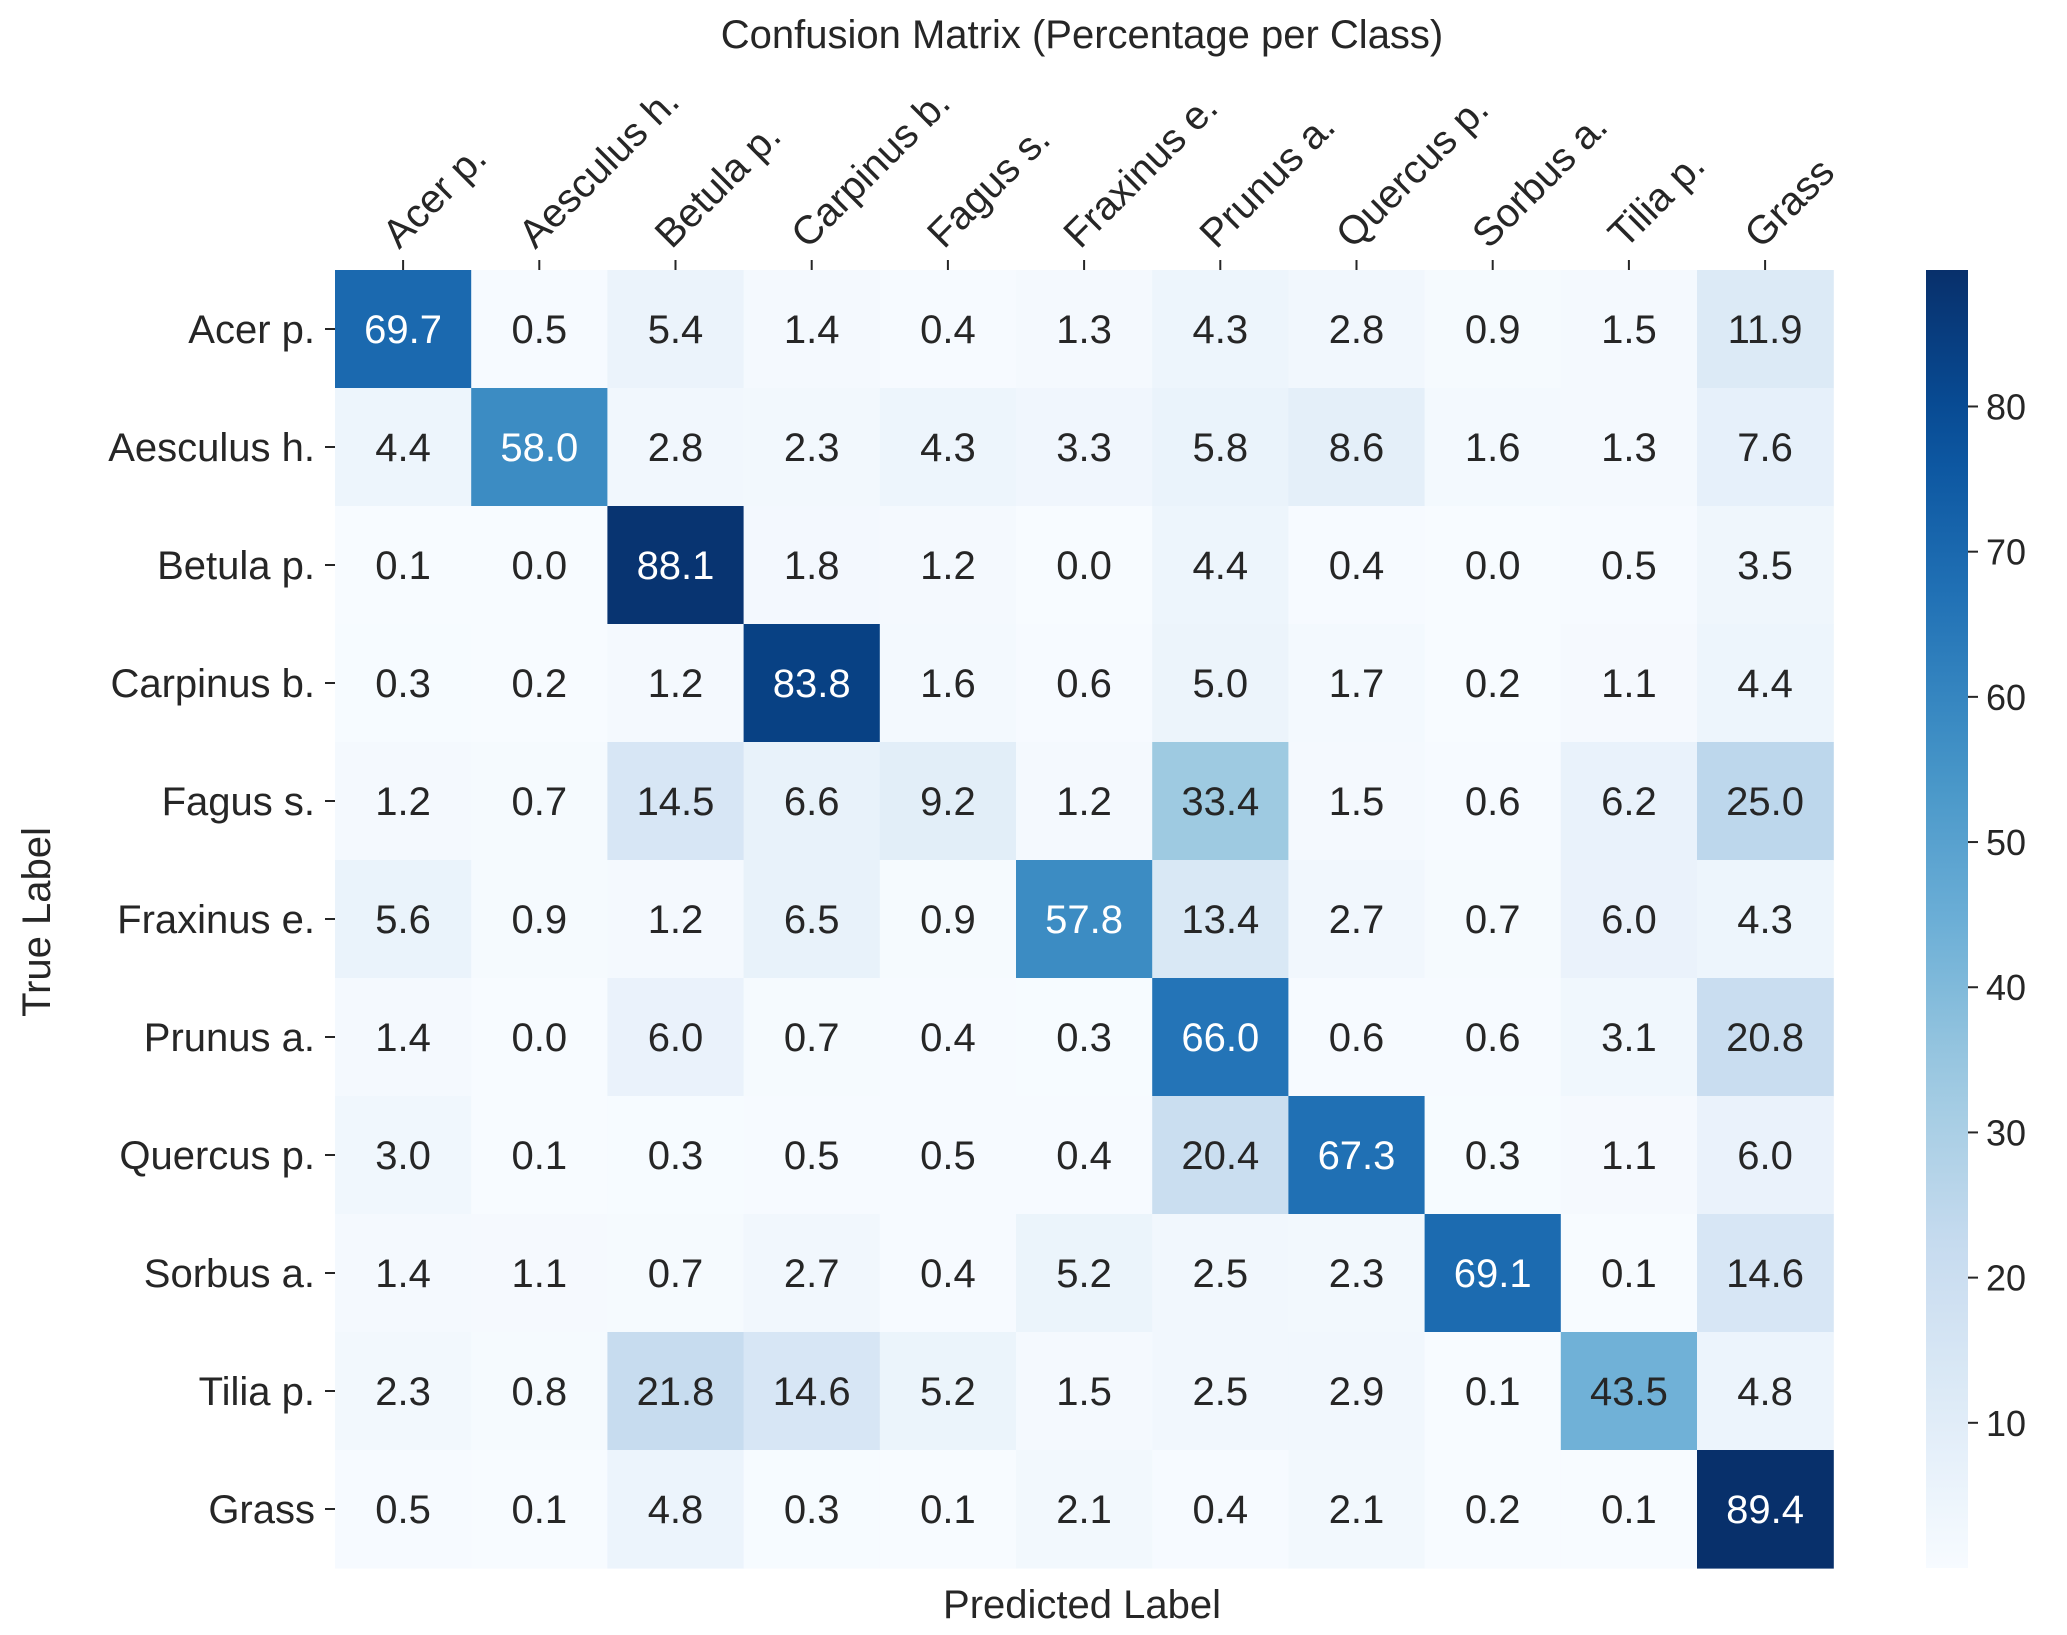 This screenshot has height=1635, width=2067. I want to click on heatmap-cell-acer-p-sorbus-a, so click(1493, 329).